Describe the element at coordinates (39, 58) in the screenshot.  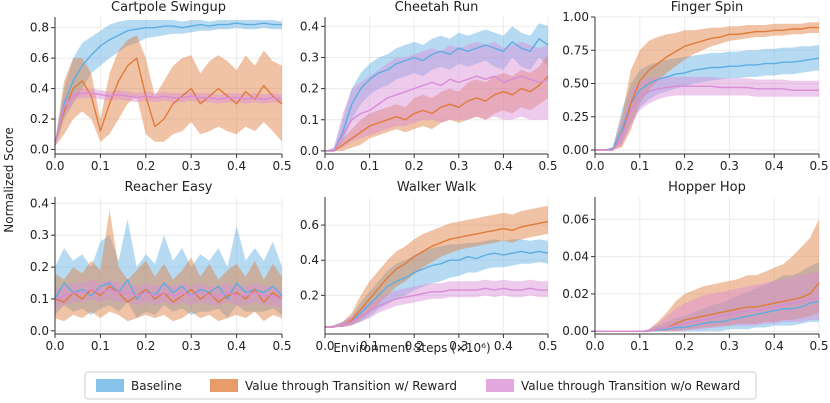
I see `y-tick-label: 0.6` at that location.